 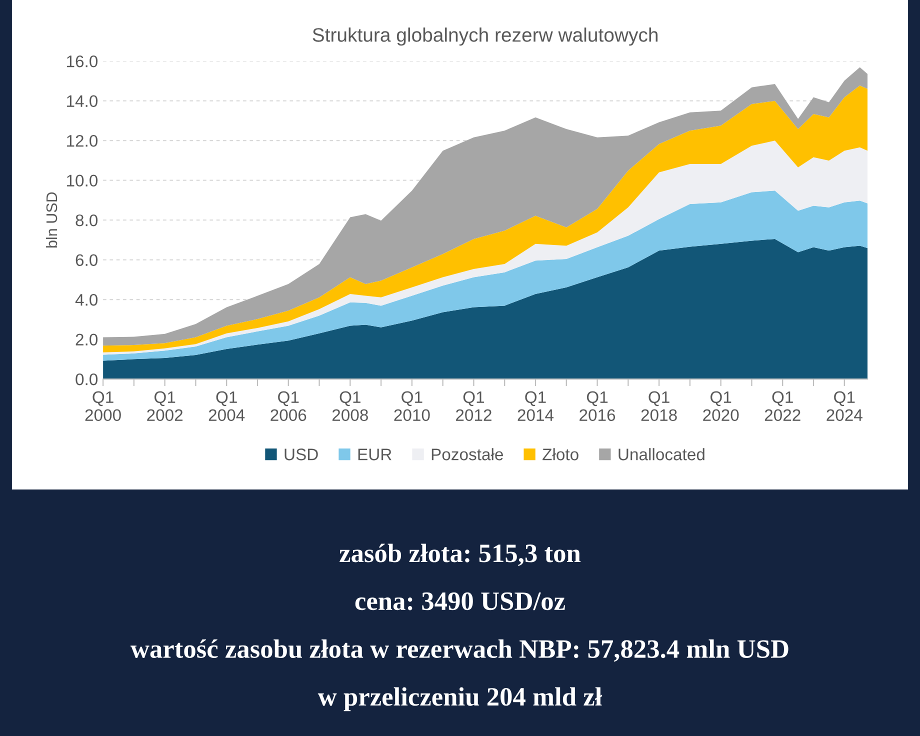 I want to click on x-tick-label: Q1 2014, so click(x=536, y=406).